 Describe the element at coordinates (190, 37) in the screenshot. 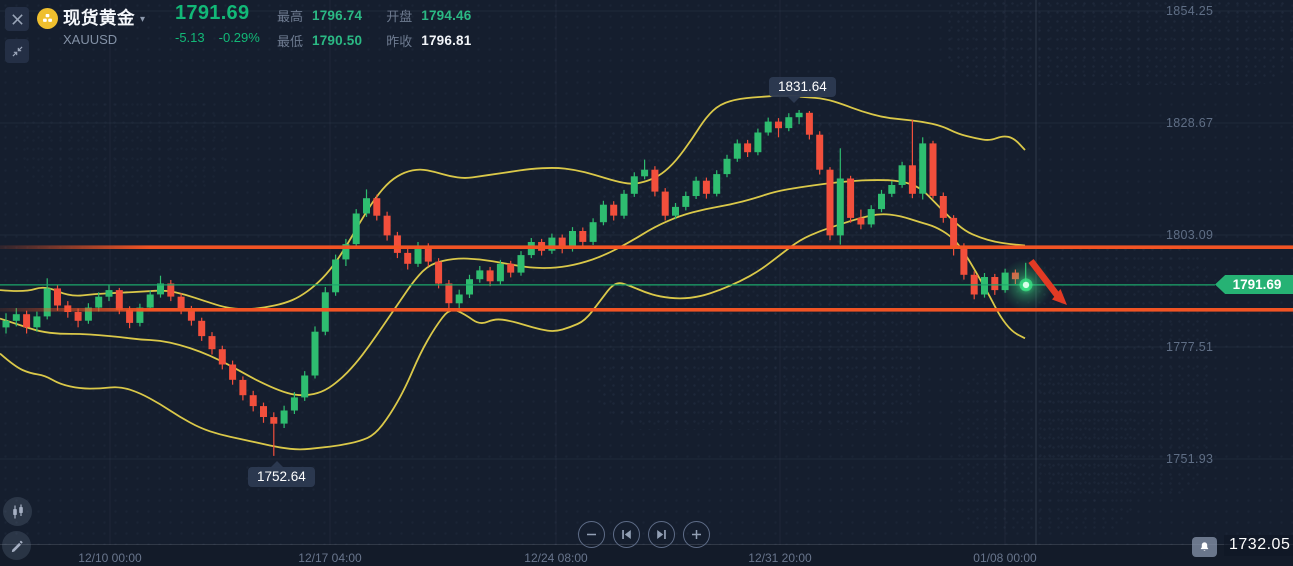

I see `change-value: -5.13` at that location.